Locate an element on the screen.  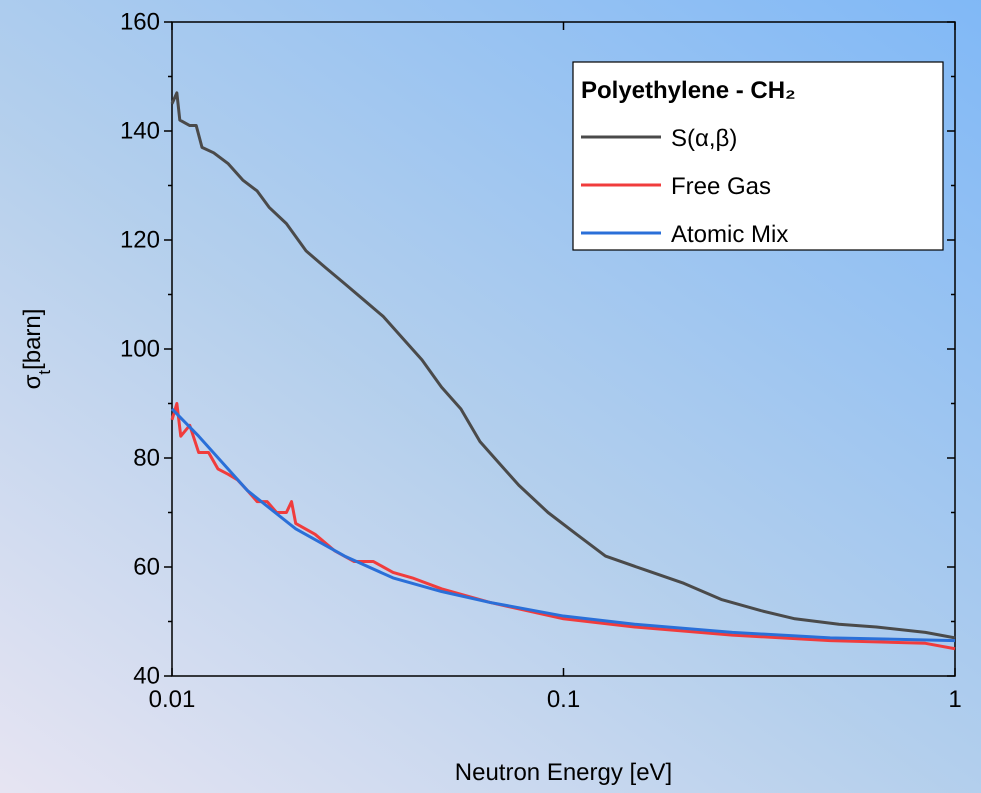
x-tick-label: 1 is located at coordinates (955, 700).